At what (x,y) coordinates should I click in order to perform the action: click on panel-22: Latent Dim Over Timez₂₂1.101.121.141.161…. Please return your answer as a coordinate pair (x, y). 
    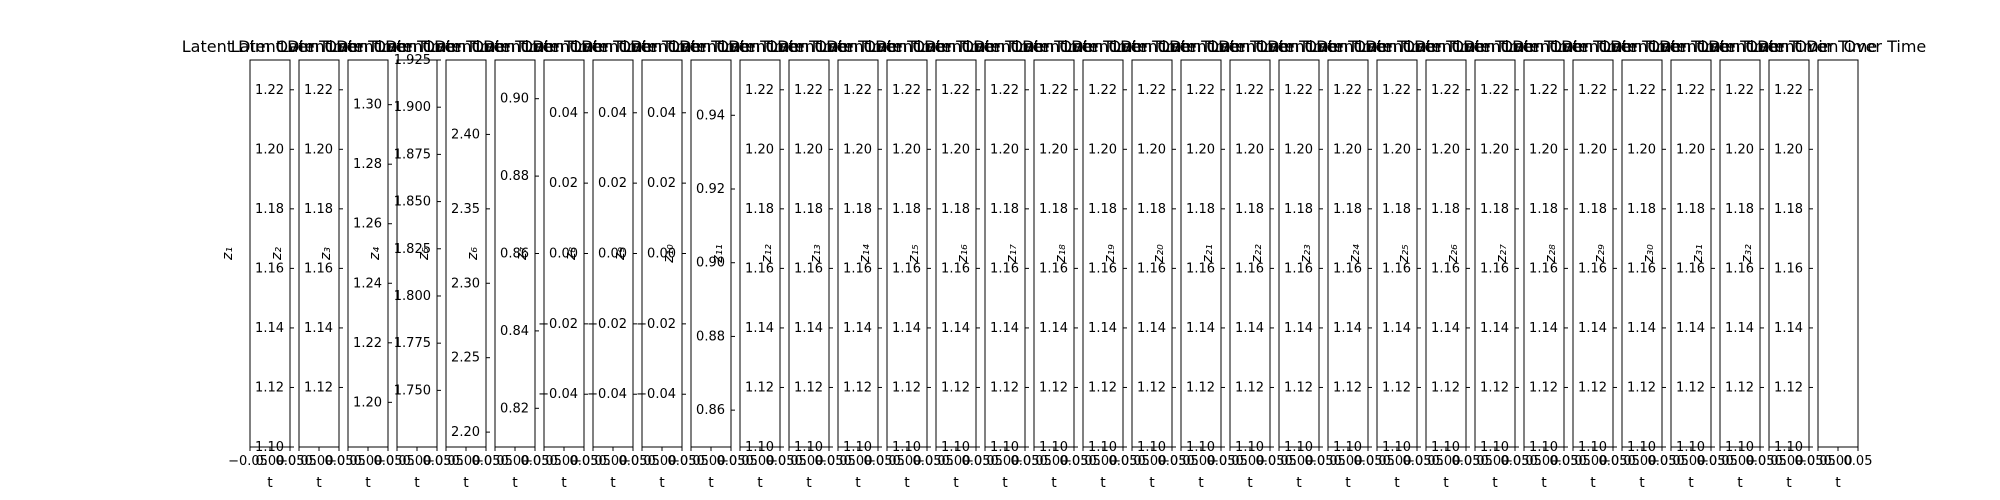
    Looking at the image, I should click on (1299, 264).